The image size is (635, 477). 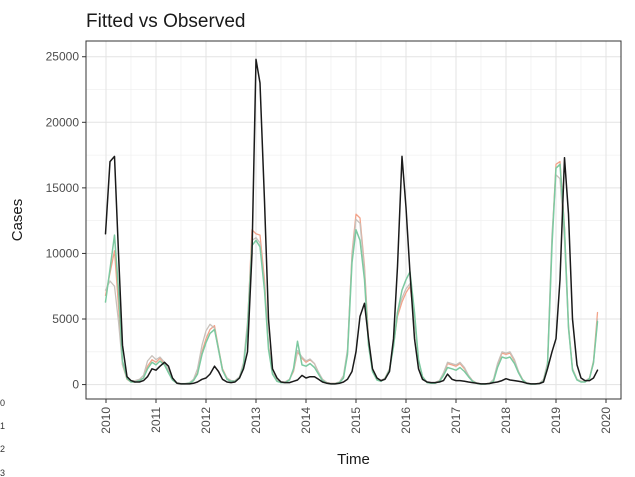 What do you see at coordinates (66, 221) in the screenshot?
I see `y-axis: 0 5000 10000 15000 20000 25000` at bounding box center [66, 221].